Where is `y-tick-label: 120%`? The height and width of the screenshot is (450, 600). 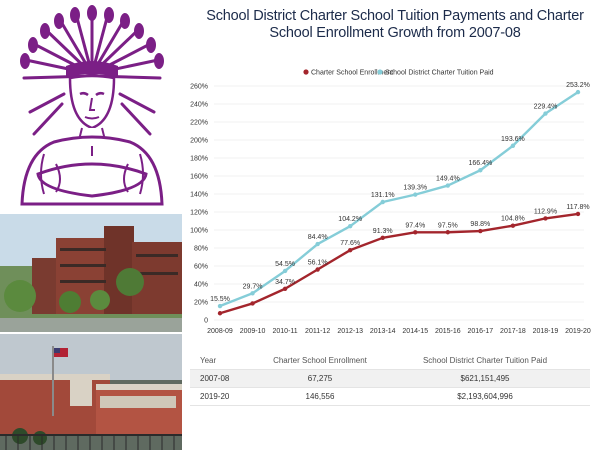 y-tick-label: 120% is located at coordinates (199, 213).